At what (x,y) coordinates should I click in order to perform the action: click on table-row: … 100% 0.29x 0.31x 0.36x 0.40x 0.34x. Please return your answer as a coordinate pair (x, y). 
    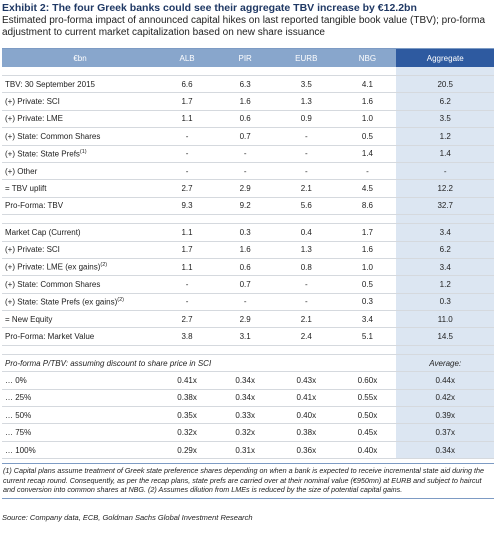
    Looking at the image, I should click on (248, 450).